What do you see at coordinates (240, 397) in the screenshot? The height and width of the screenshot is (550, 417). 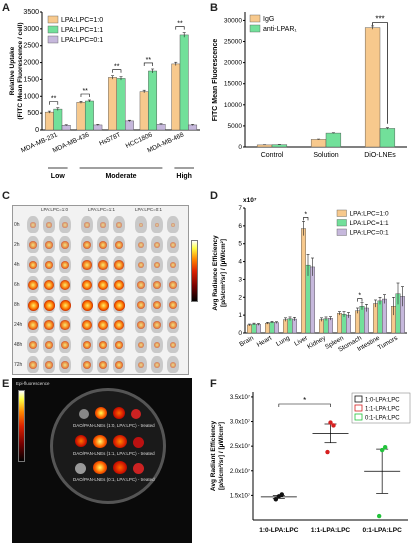 I see `y-tick-label: 3.5x10⁷` at bounding box center [240, 397].